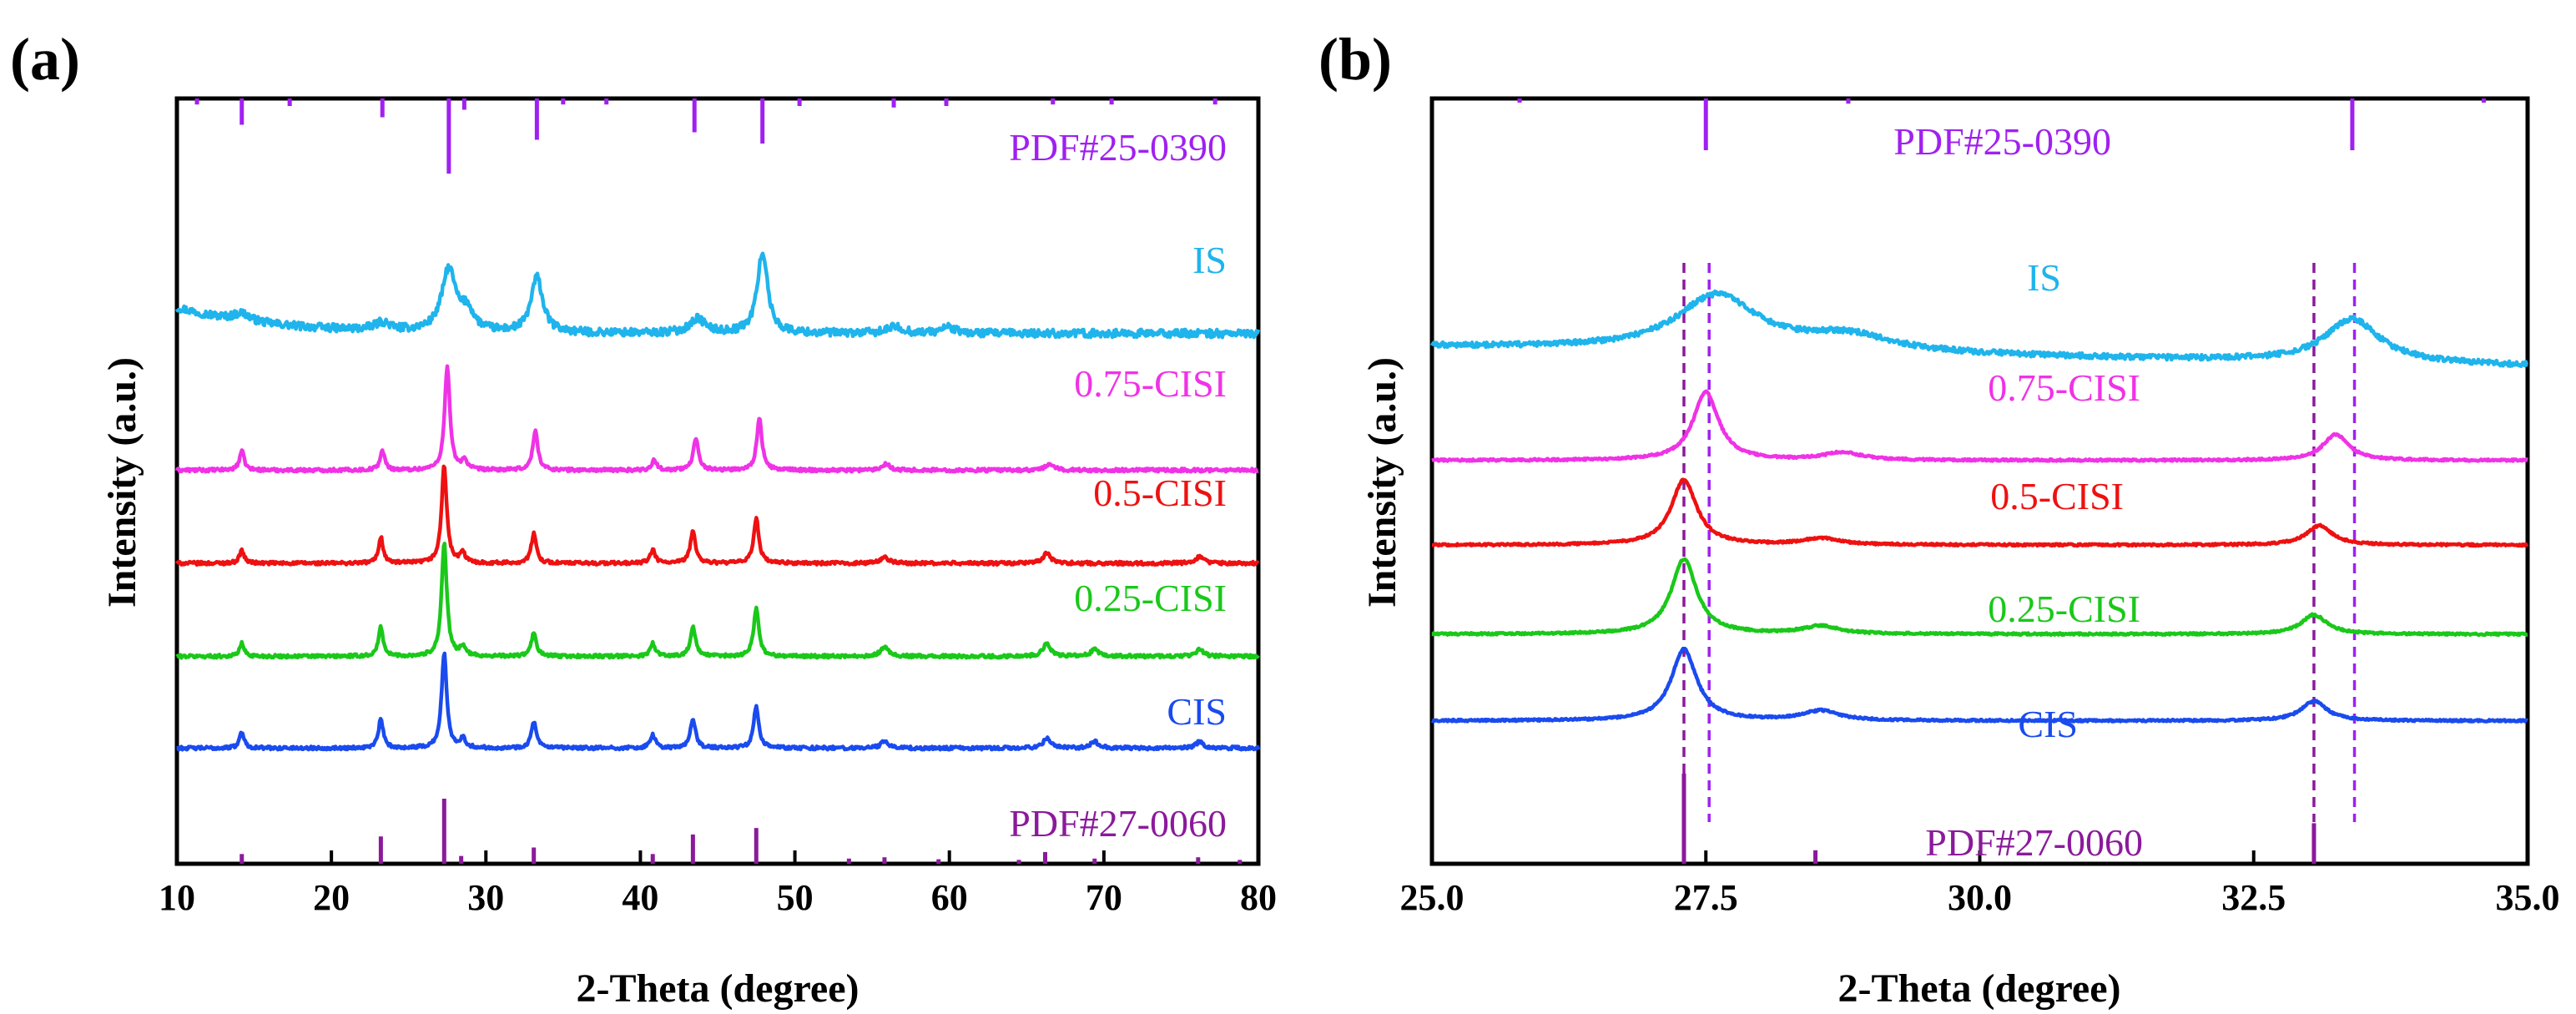  I want to click on panel-b-x-ticks: 25.0 27.5 30.0 32.5 35.0, so click(1980, 884).